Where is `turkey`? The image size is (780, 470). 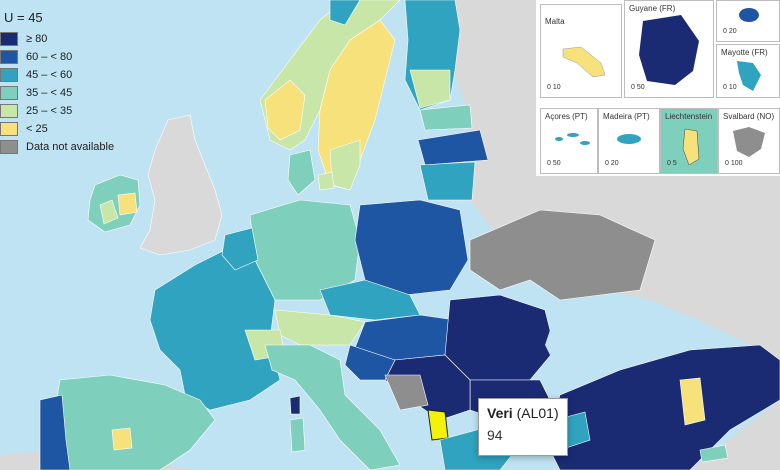
turkey is located at coordinates (662, 407).